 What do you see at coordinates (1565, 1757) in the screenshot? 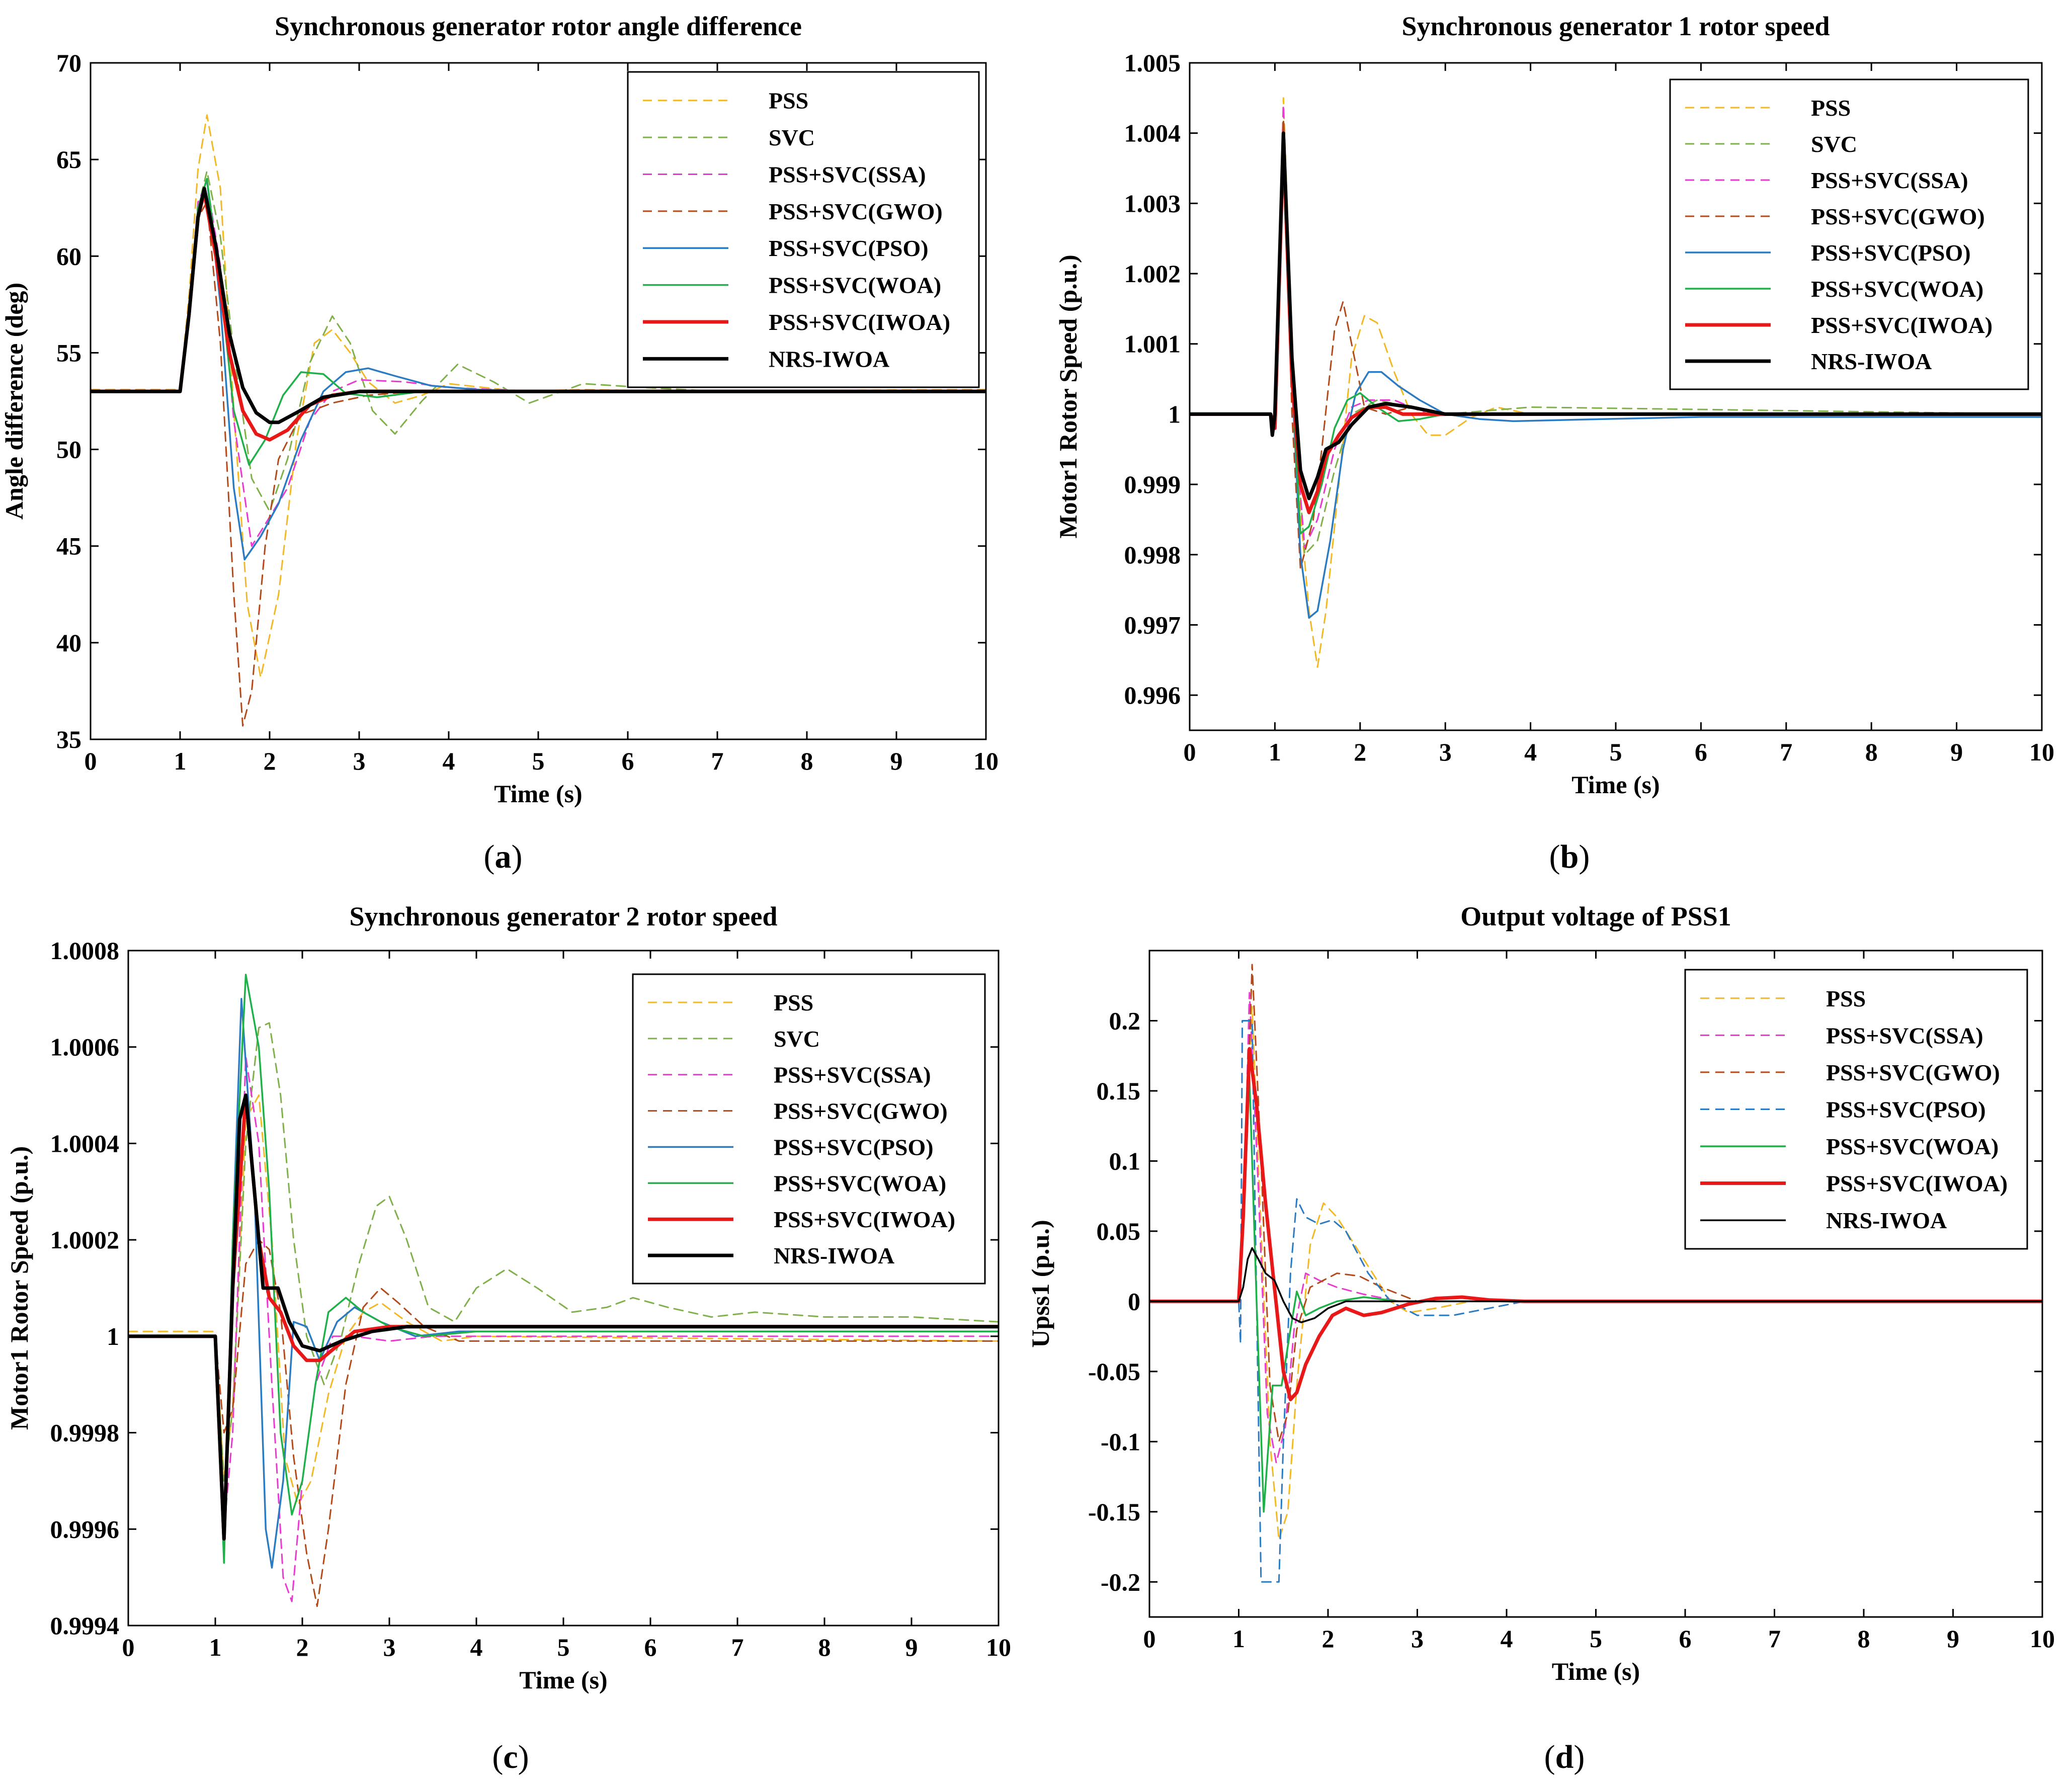
I see `panel-label: (d)` at bounding box center [1565, 1757].